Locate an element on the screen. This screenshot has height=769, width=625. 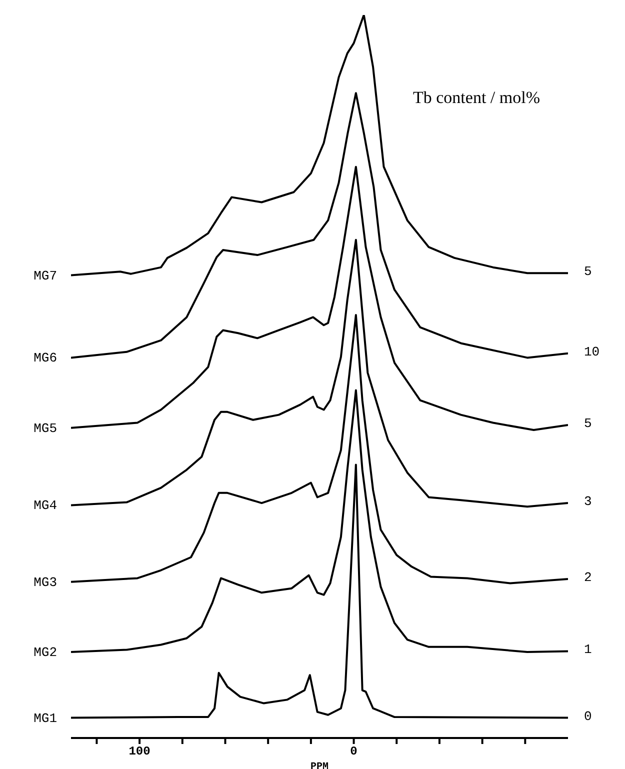
text: 3 is located at coordinates (588, 502).